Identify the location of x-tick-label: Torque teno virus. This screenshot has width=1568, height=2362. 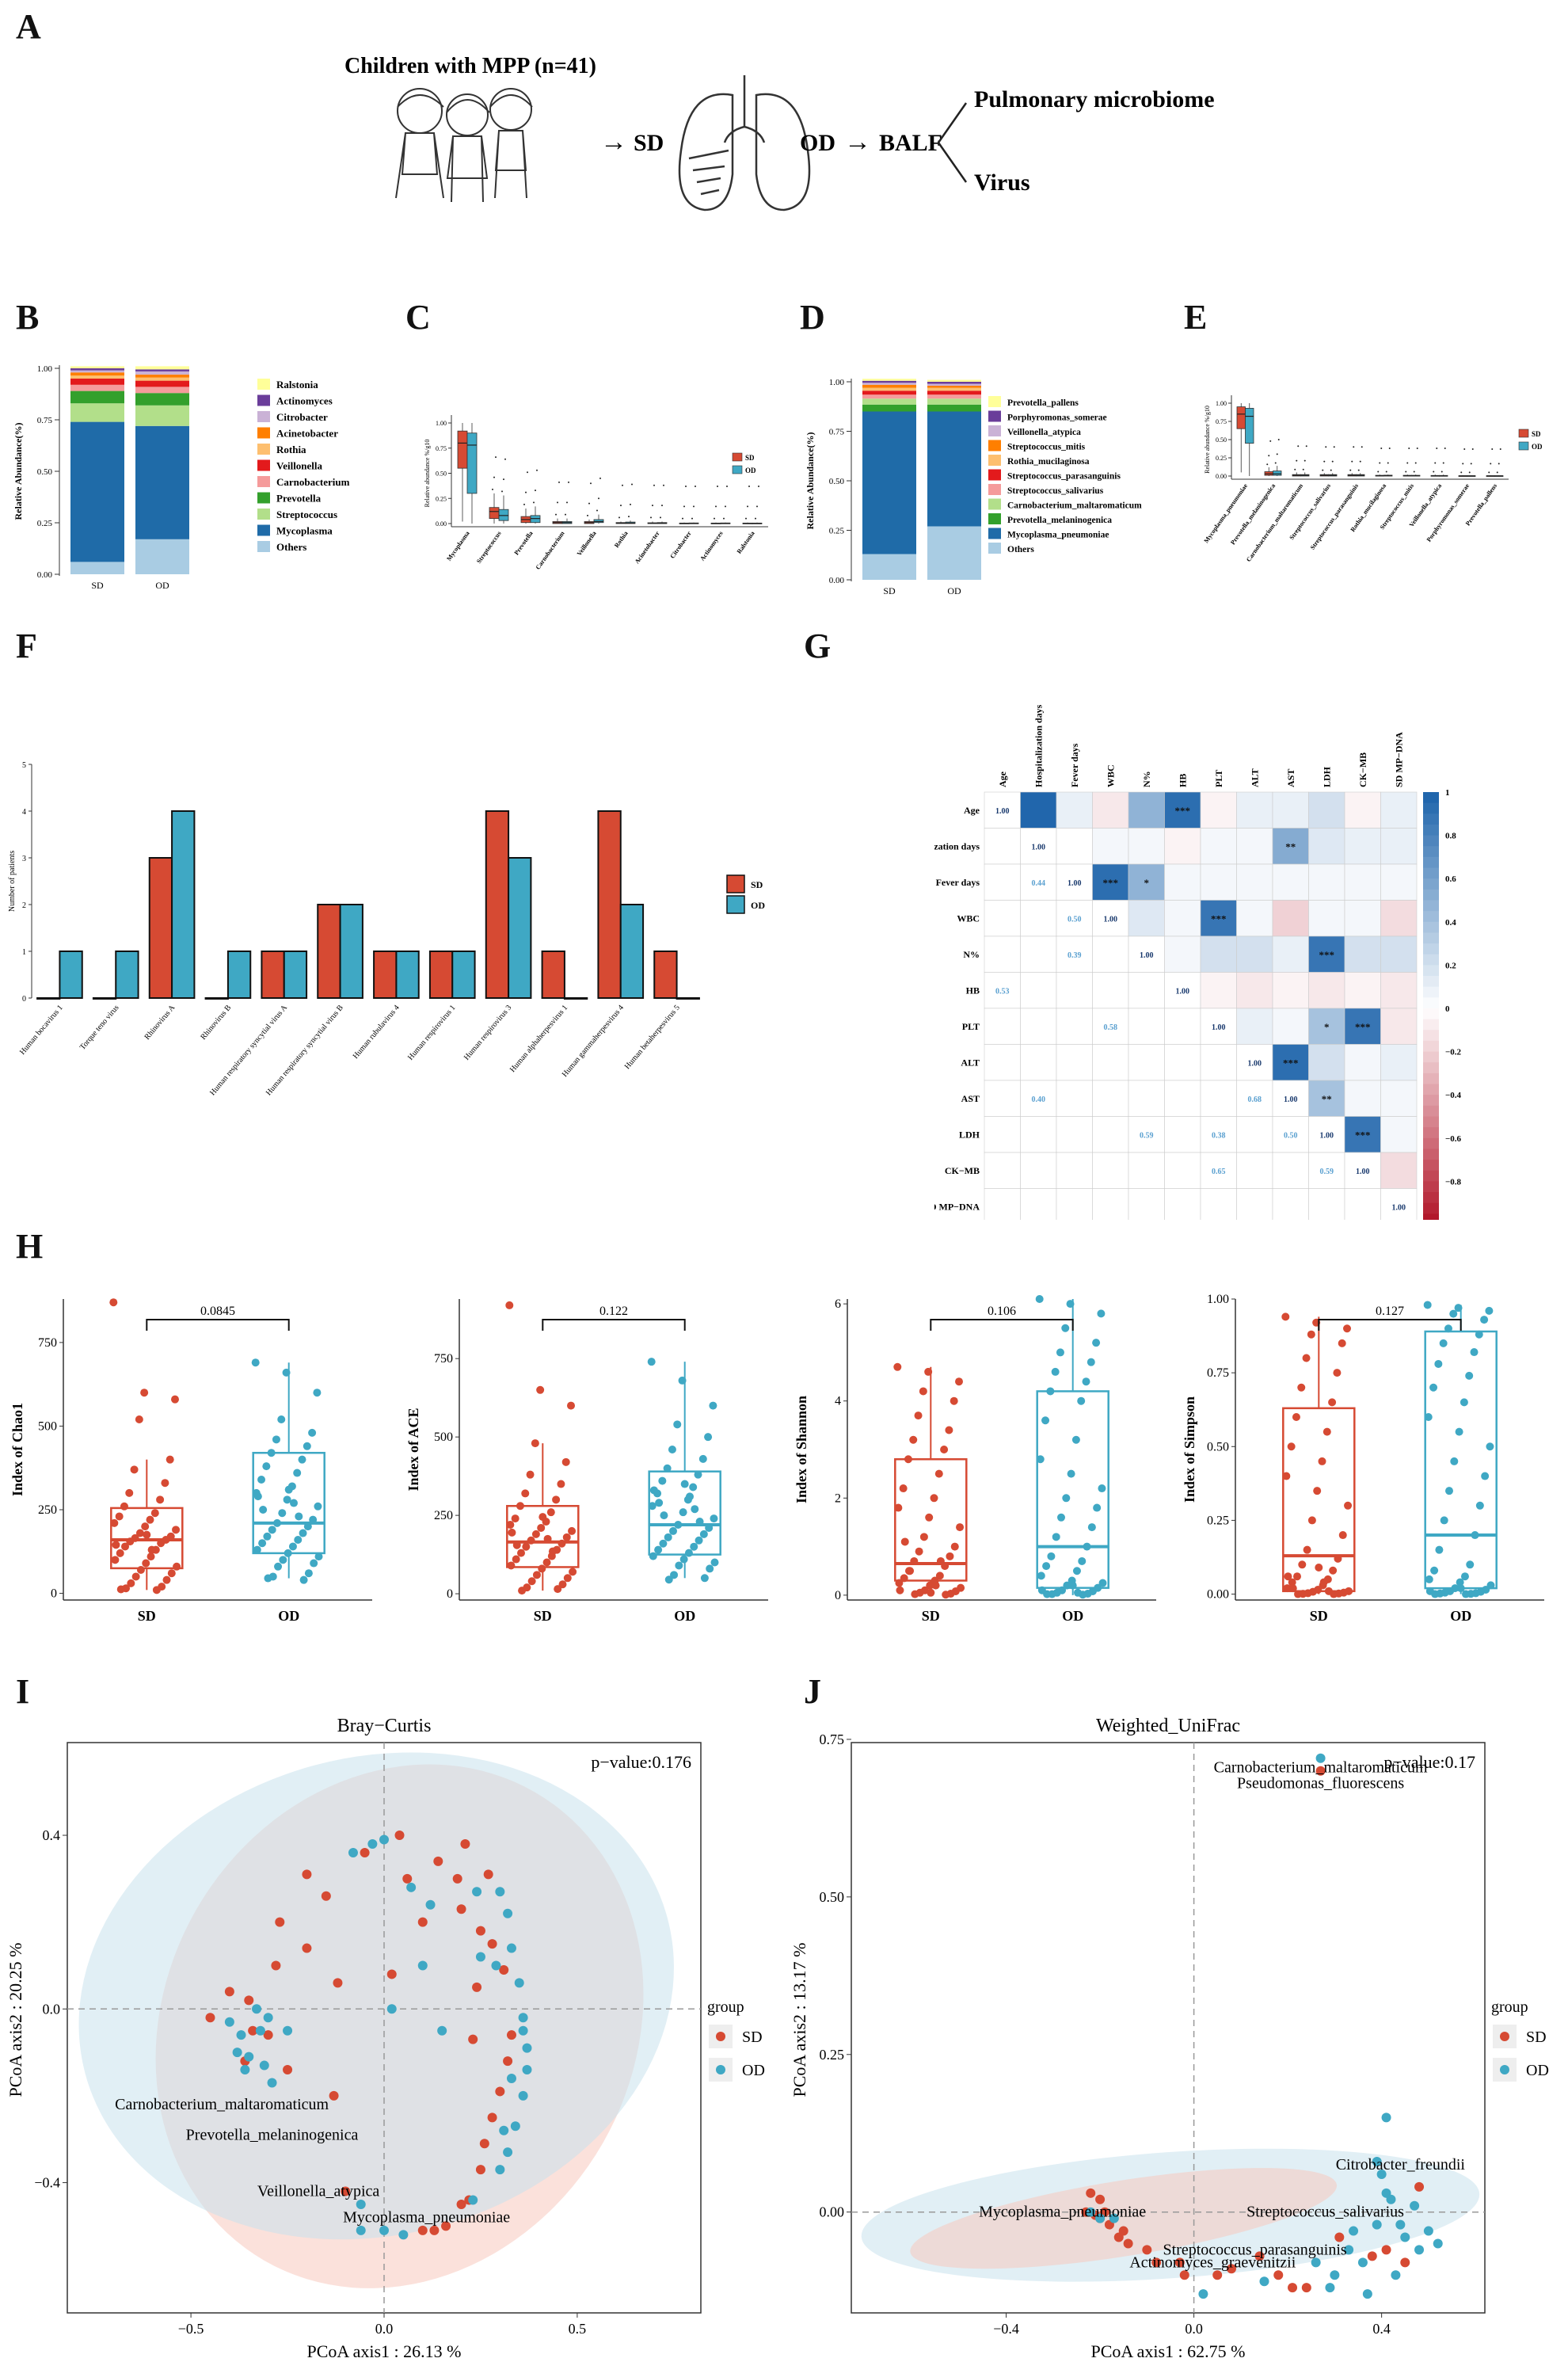
(99, 1028).